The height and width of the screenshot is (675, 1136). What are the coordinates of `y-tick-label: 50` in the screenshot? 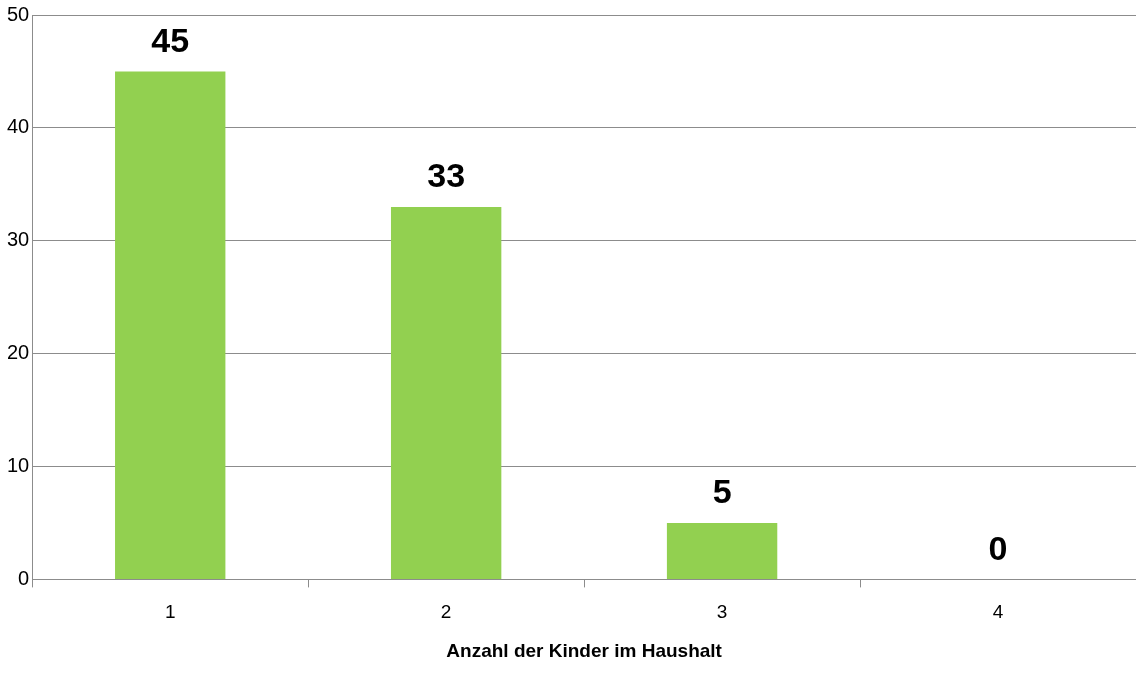 It's located at (18, 13).